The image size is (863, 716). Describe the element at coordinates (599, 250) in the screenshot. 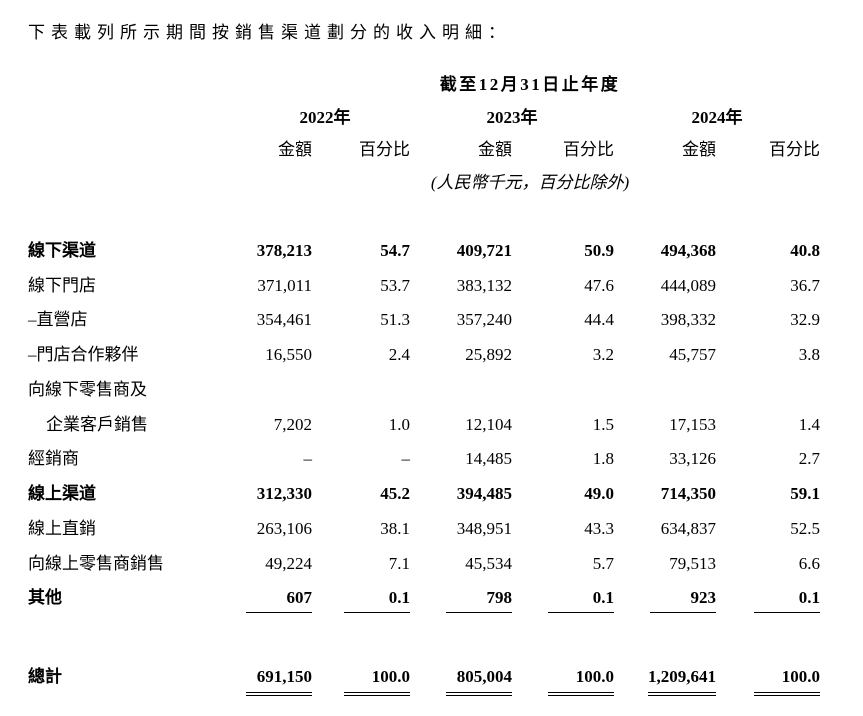

I see `cell-value: 50.9` at that location.